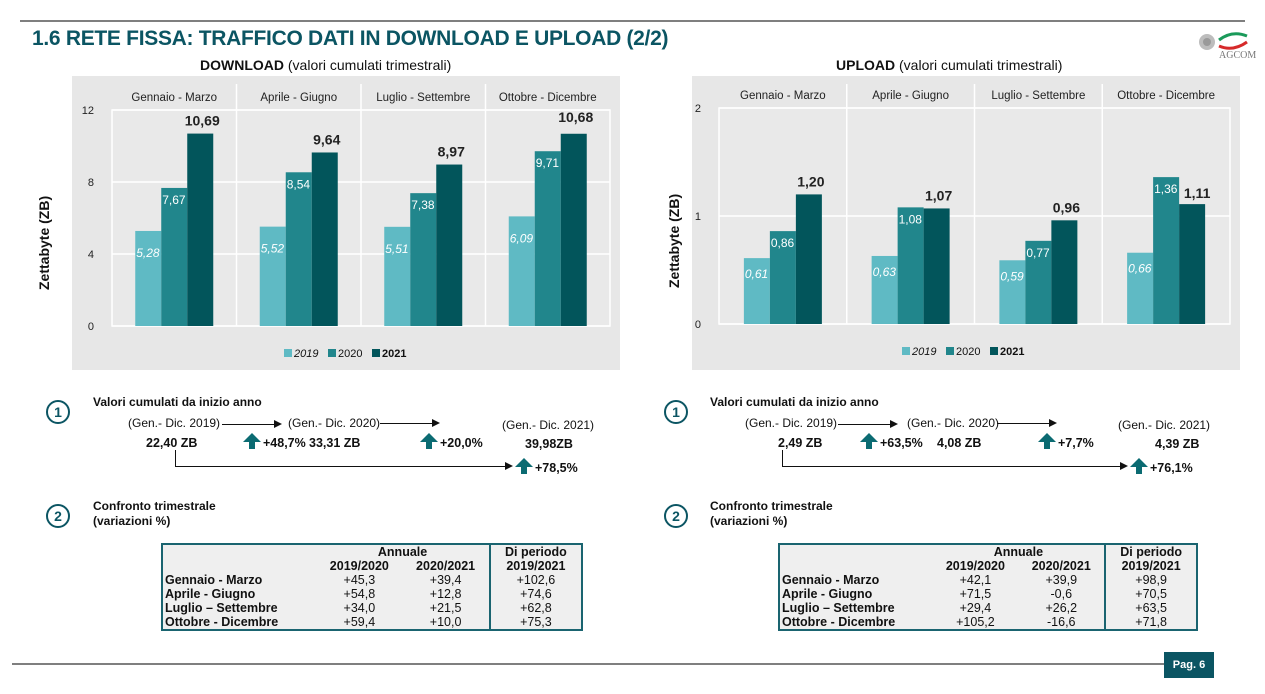  What do you see at coordinates (1177, 444) in the screenshot?
I see `upload-value-2021: 4,39 ZB` at bounding box center [1177, 444].